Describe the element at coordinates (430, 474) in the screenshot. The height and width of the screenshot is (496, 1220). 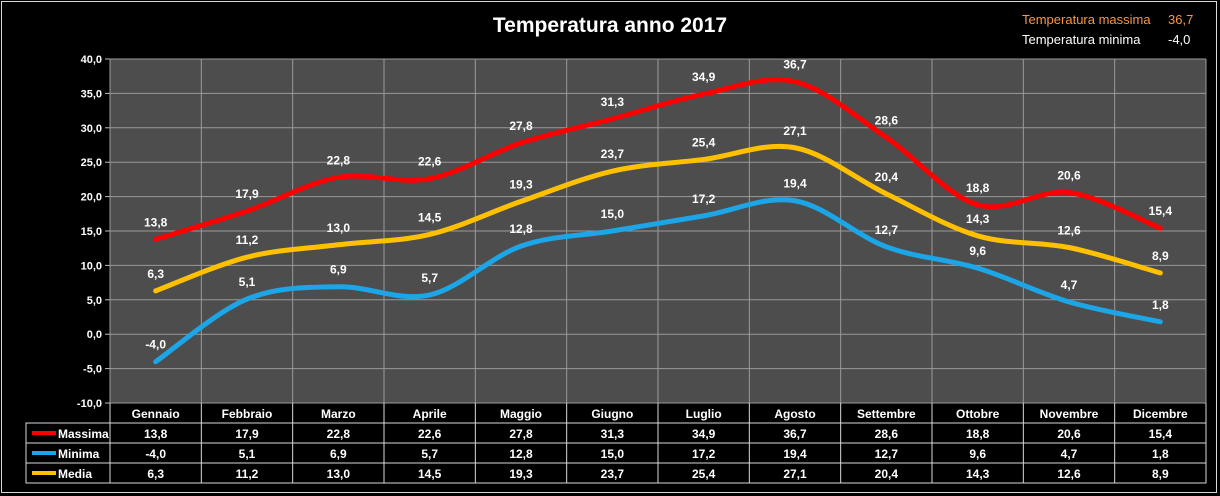
I see `table-cell-value: 14,5` at that location.